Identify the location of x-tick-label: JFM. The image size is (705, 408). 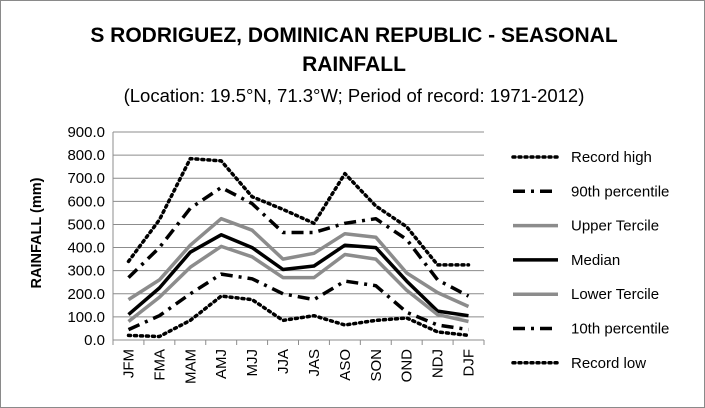
(128, 363).